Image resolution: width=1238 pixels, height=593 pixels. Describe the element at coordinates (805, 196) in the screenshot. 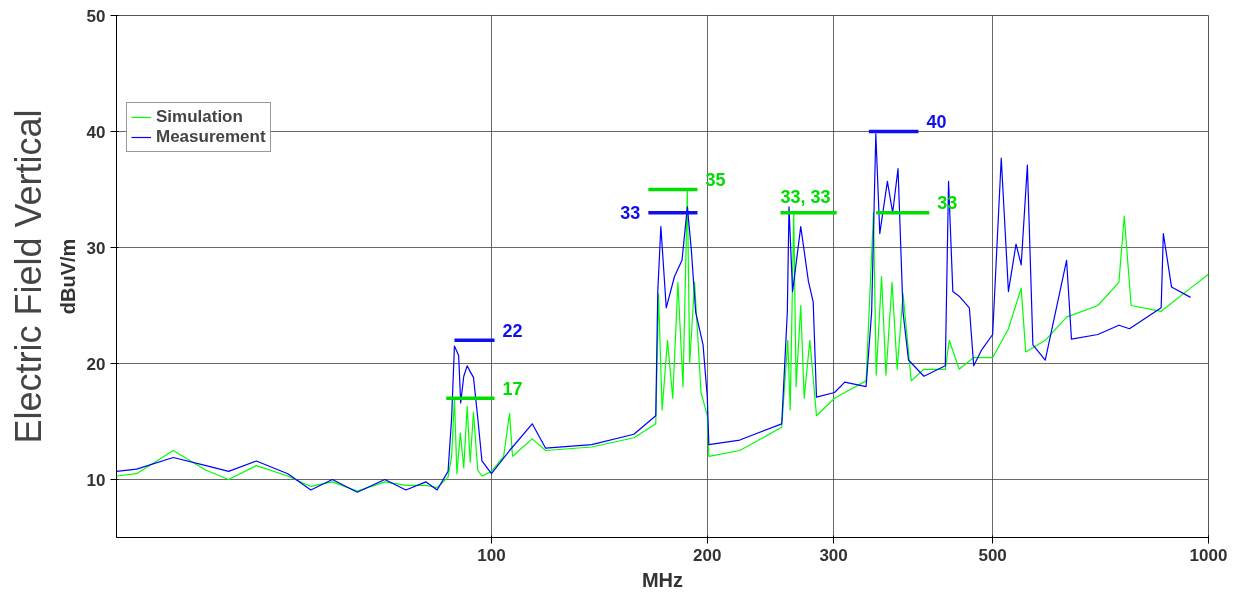

I see `annotation: 33, 33` at that location.